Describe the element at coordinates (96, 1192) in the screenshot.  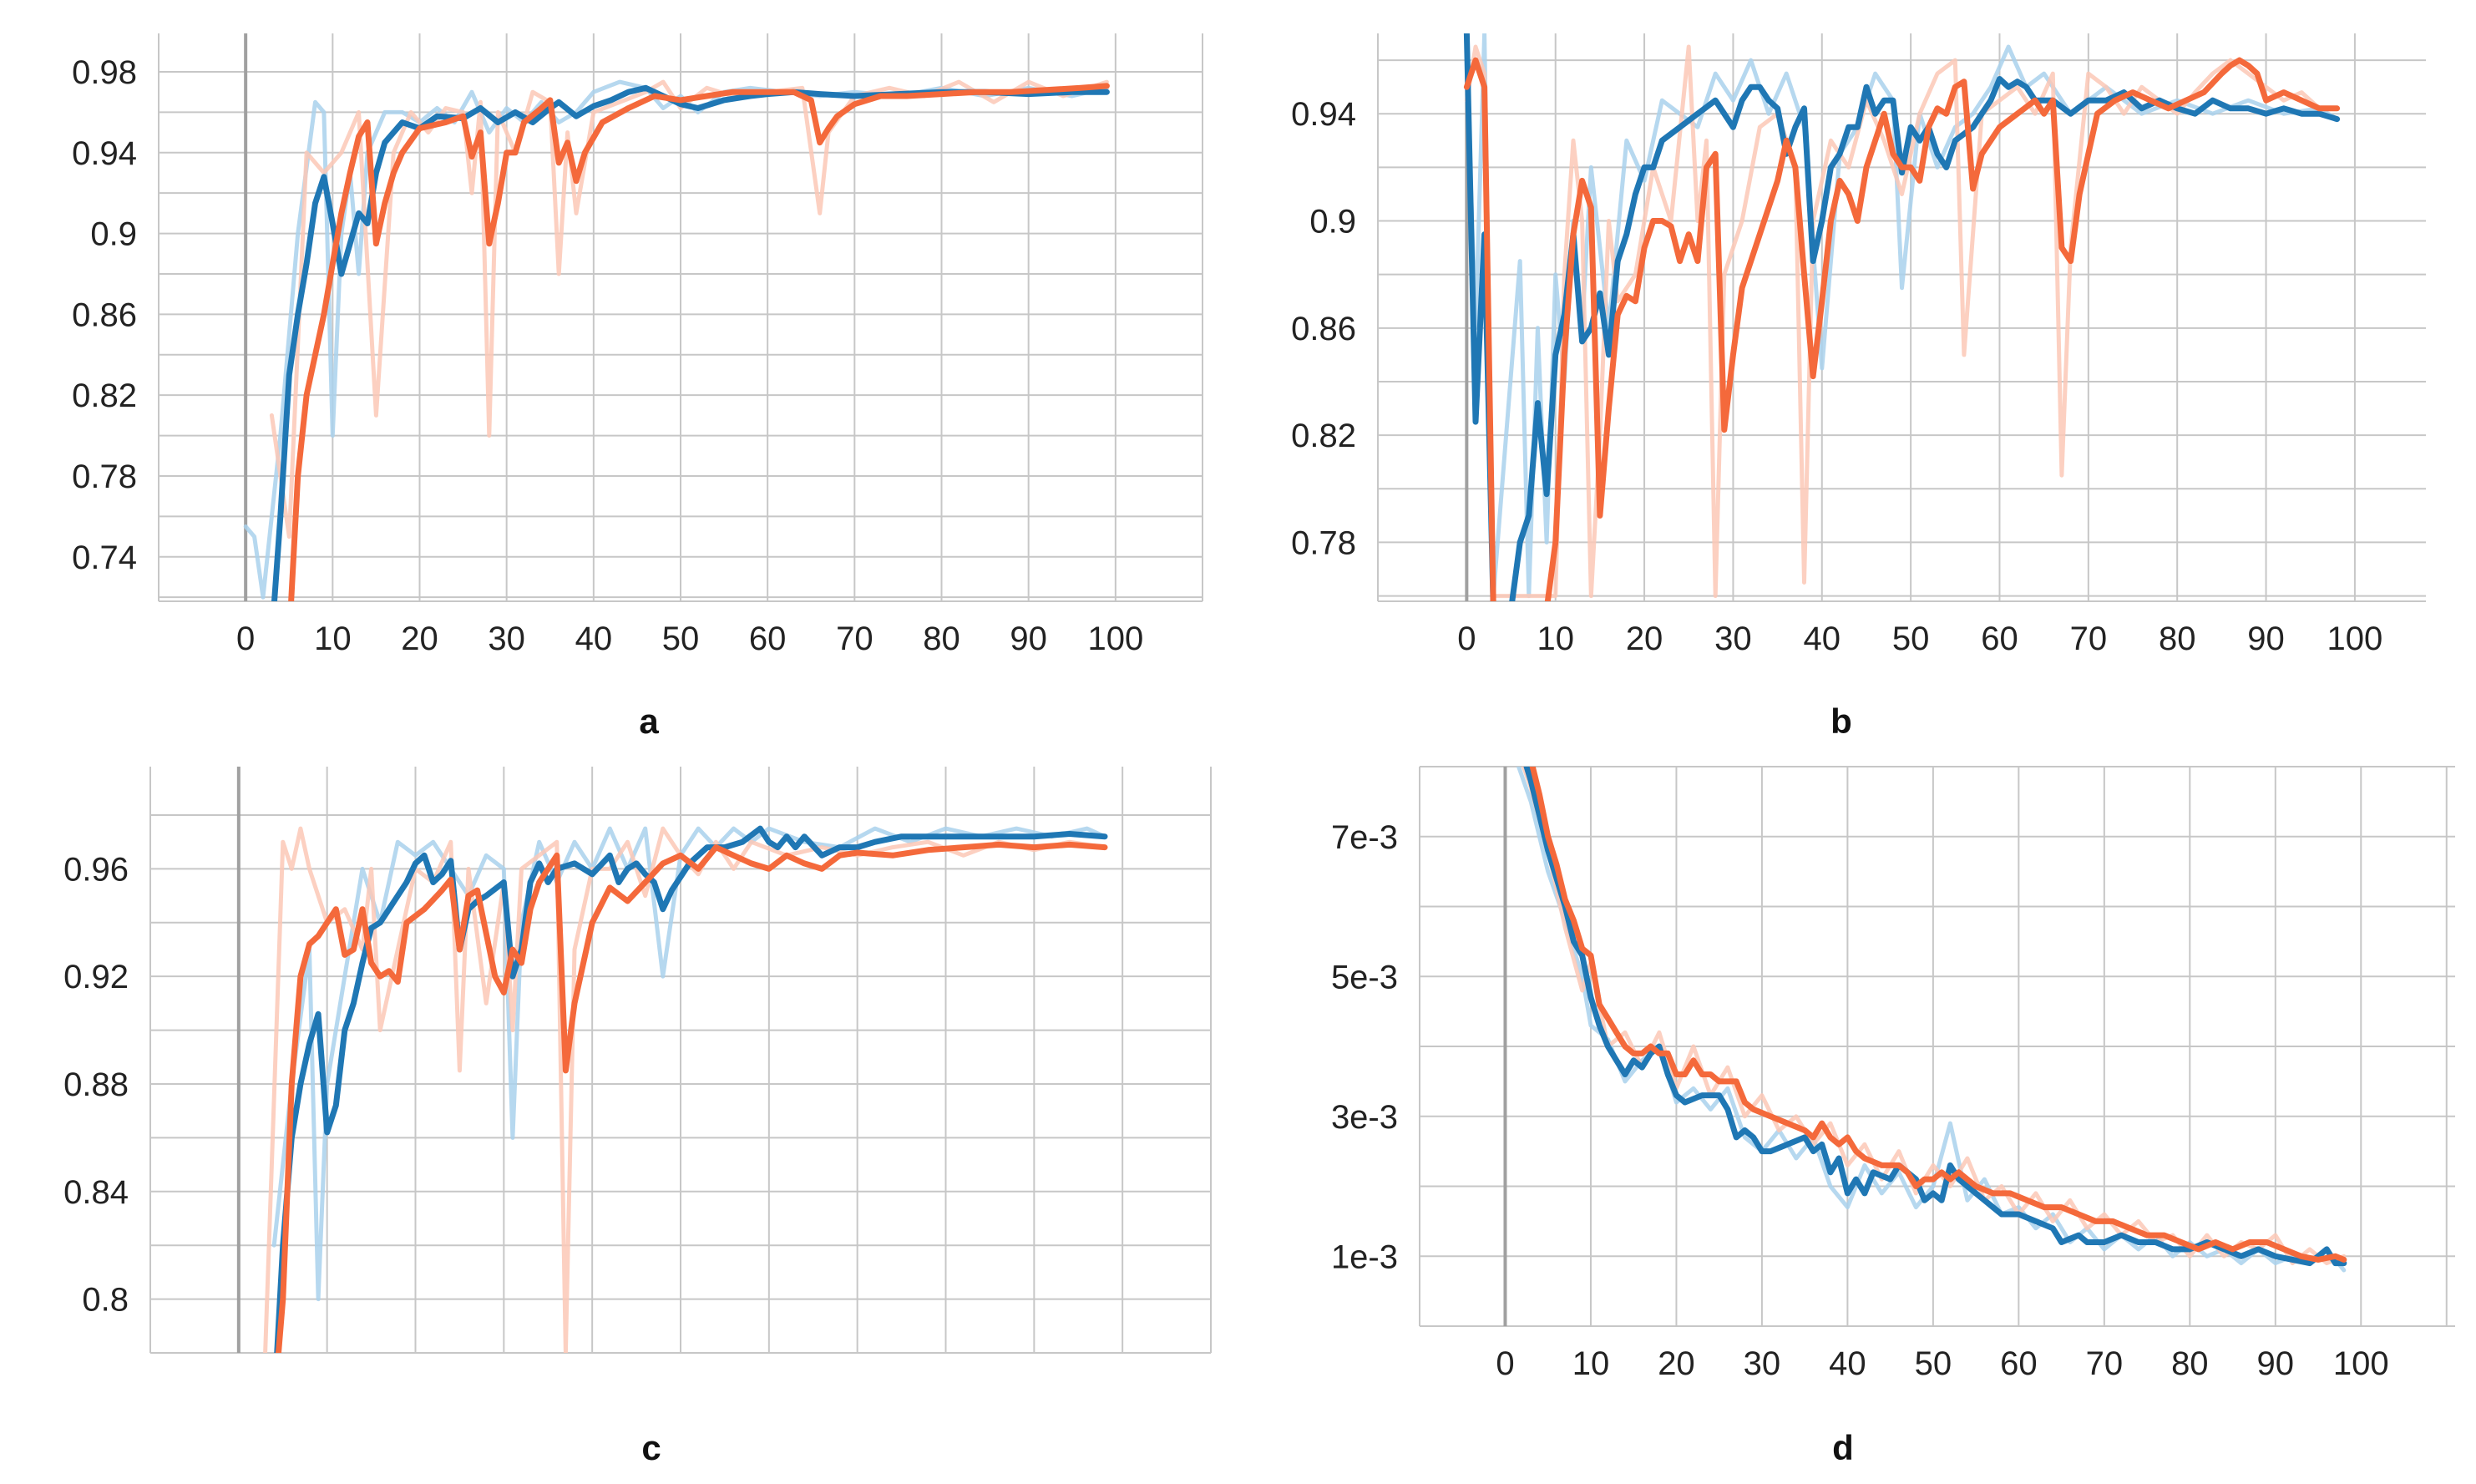
I see `y-tick-label: 0.84` at that location.